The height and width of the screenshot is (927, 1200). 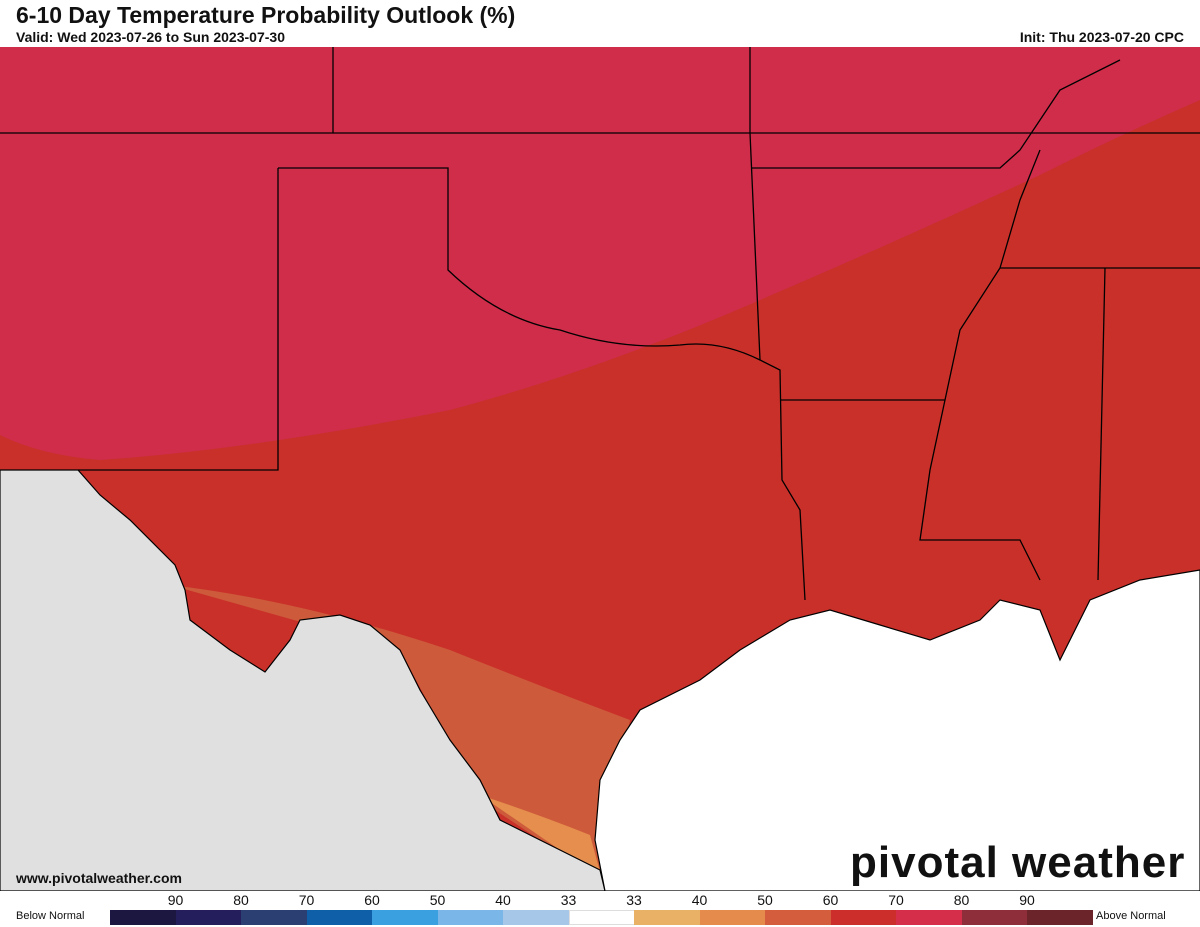 I want to click on below-normal-label: Below Normal, so click(x=50, y=916).